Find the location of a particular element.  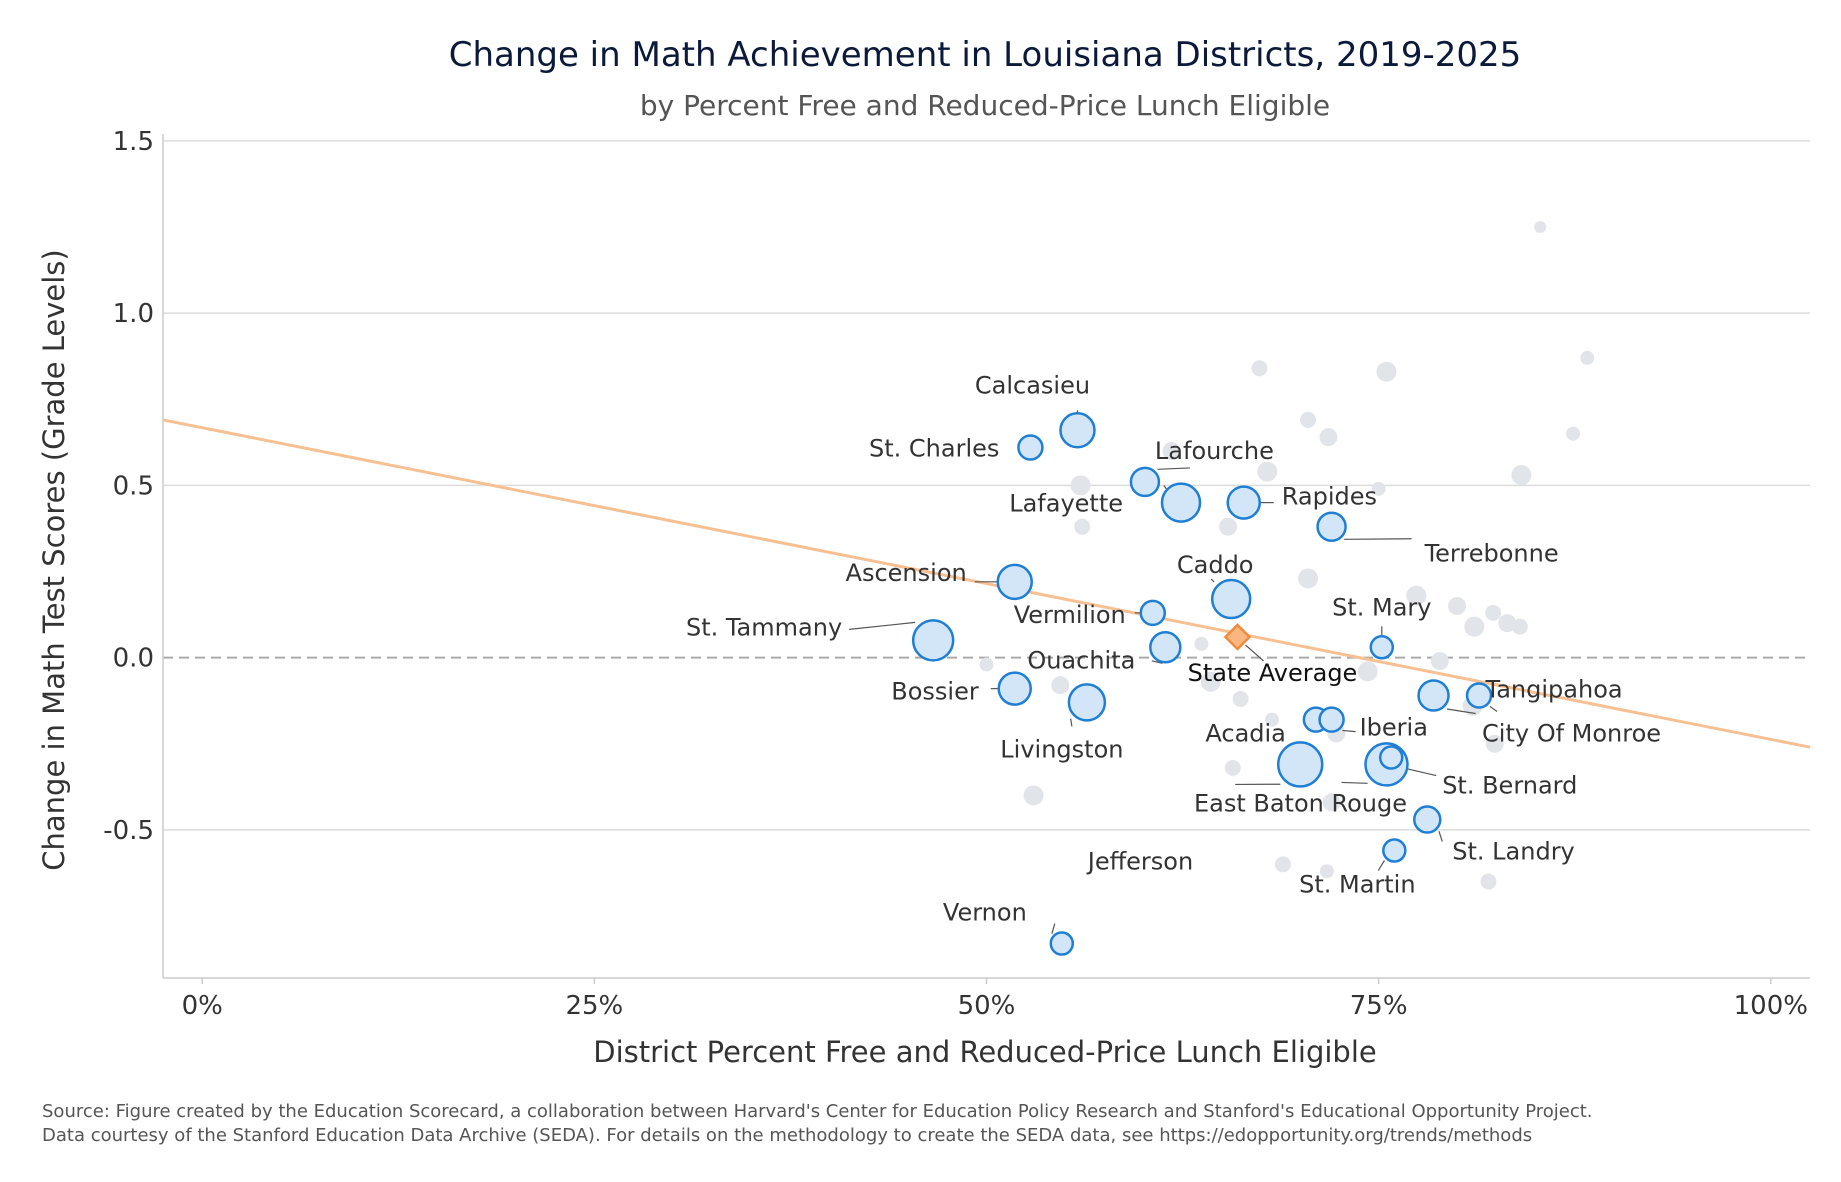

district-point-ascension is located at coordinates (1014, 582).